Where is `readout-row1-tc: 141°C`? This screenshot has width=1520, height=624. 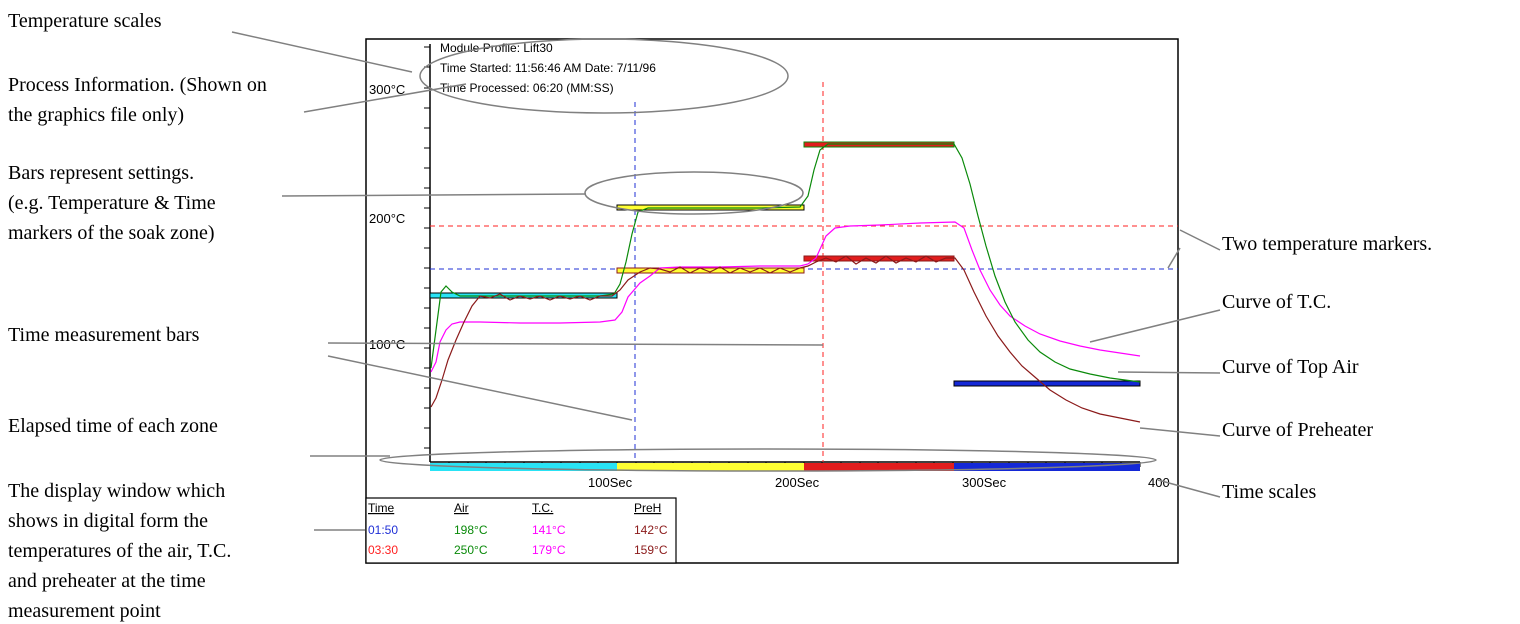 readout-row1-tc: 141°C is located at coordinates (549, 530).